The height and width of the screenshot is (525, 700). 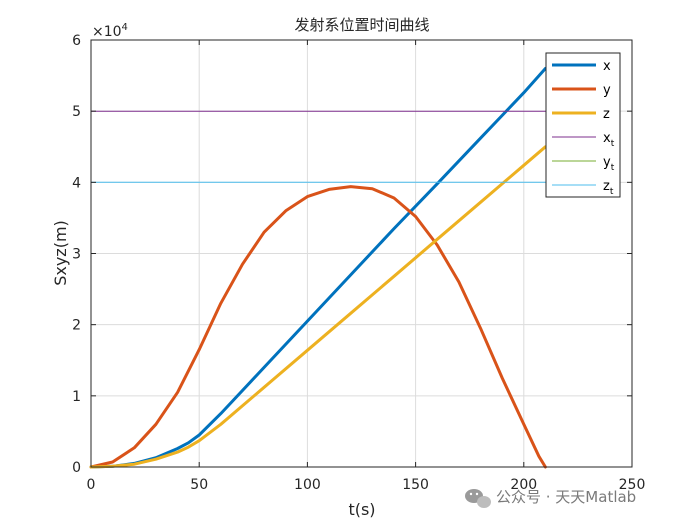 I want to click on y-axis-label: Sxyz(m), so click(x=60, y=253).